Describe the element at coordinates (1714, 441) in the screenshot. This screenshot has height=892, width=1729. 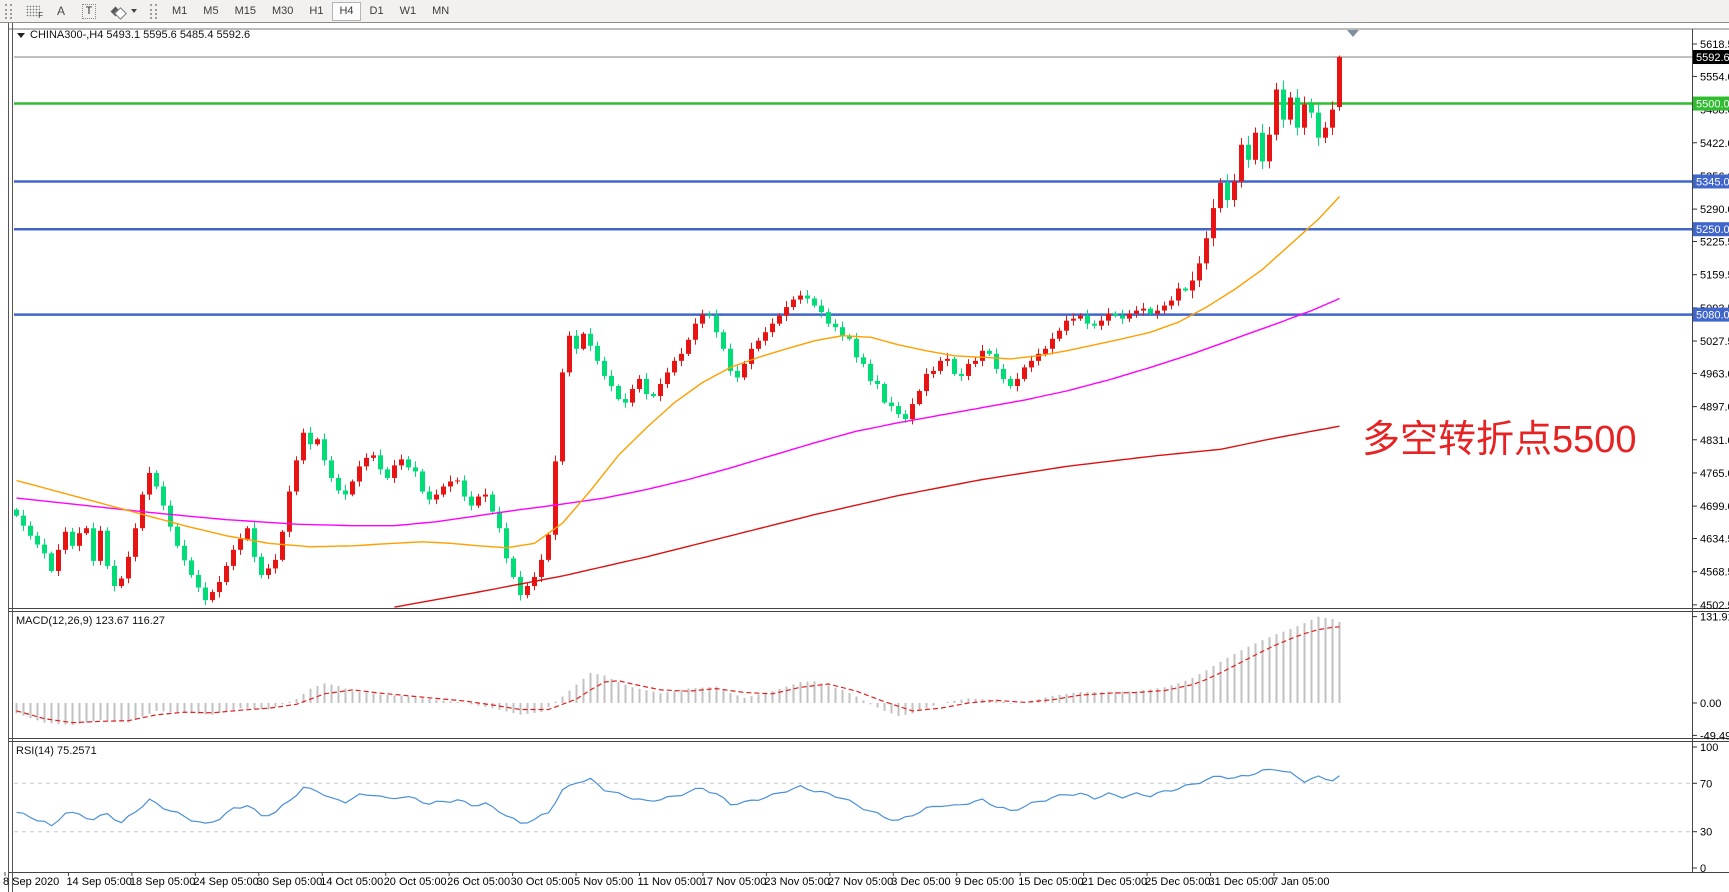
I see `price-tick-label: 4831.0` at that location.